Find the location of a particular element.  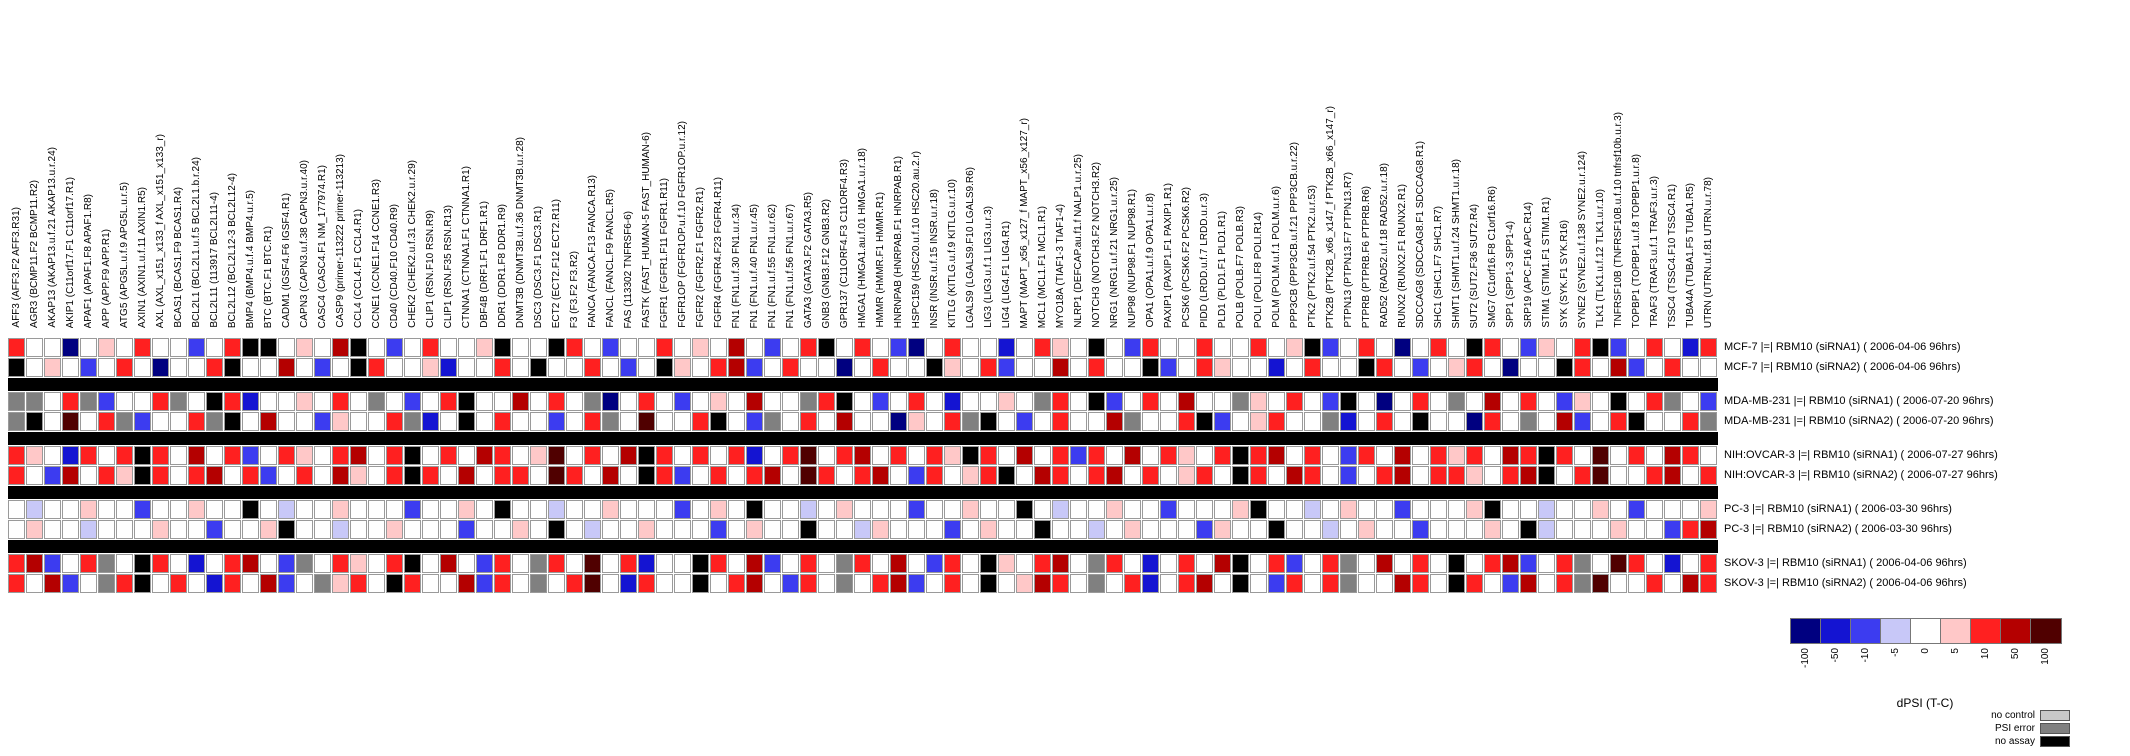

column-label: SYK (SYK.F1 SYK.R16) is located at coordinates (1564, 274).